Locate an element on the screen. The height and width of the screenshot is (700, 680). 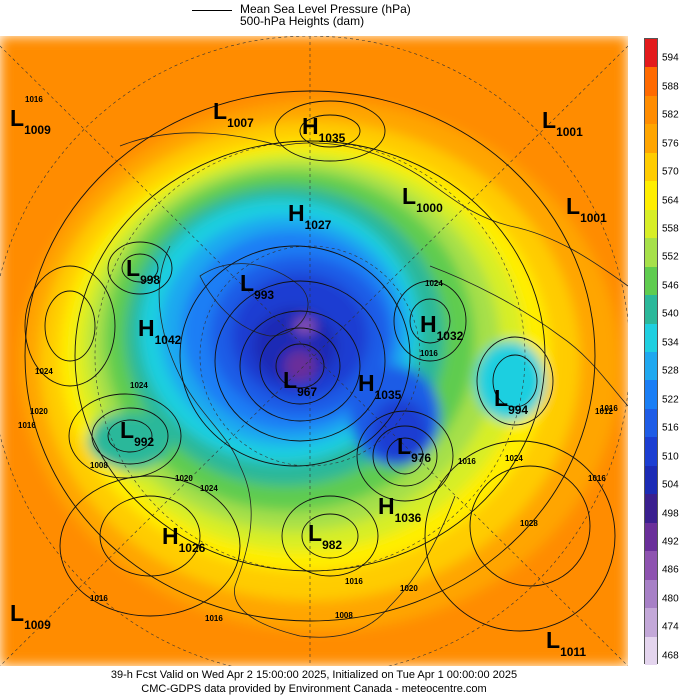
isobar-label: 1028 is located at coordinates (529, 523).